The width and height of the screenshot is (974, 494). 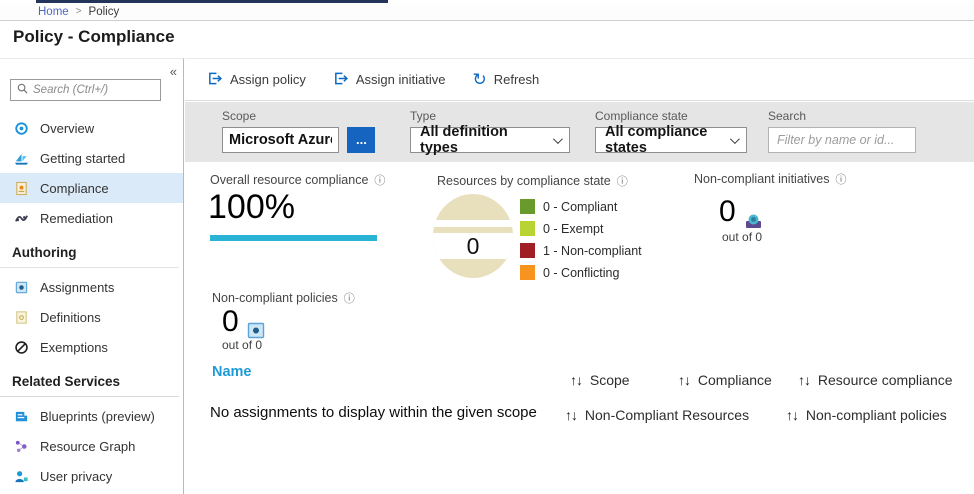 What do you see at coordinates (592, 250) in the screenshot?
I see `legend-label: 1 - Non-compliant` at bounding box center [592, 250].